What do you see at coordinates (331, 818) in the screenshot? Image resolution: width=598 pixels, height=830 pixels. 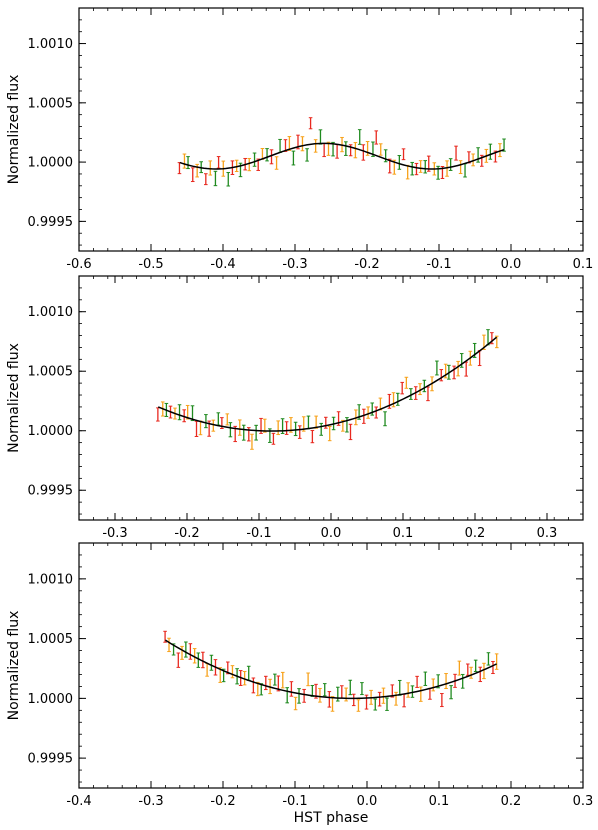 I see `x-axis-label: HST phase` at bounding box center [331, 818].